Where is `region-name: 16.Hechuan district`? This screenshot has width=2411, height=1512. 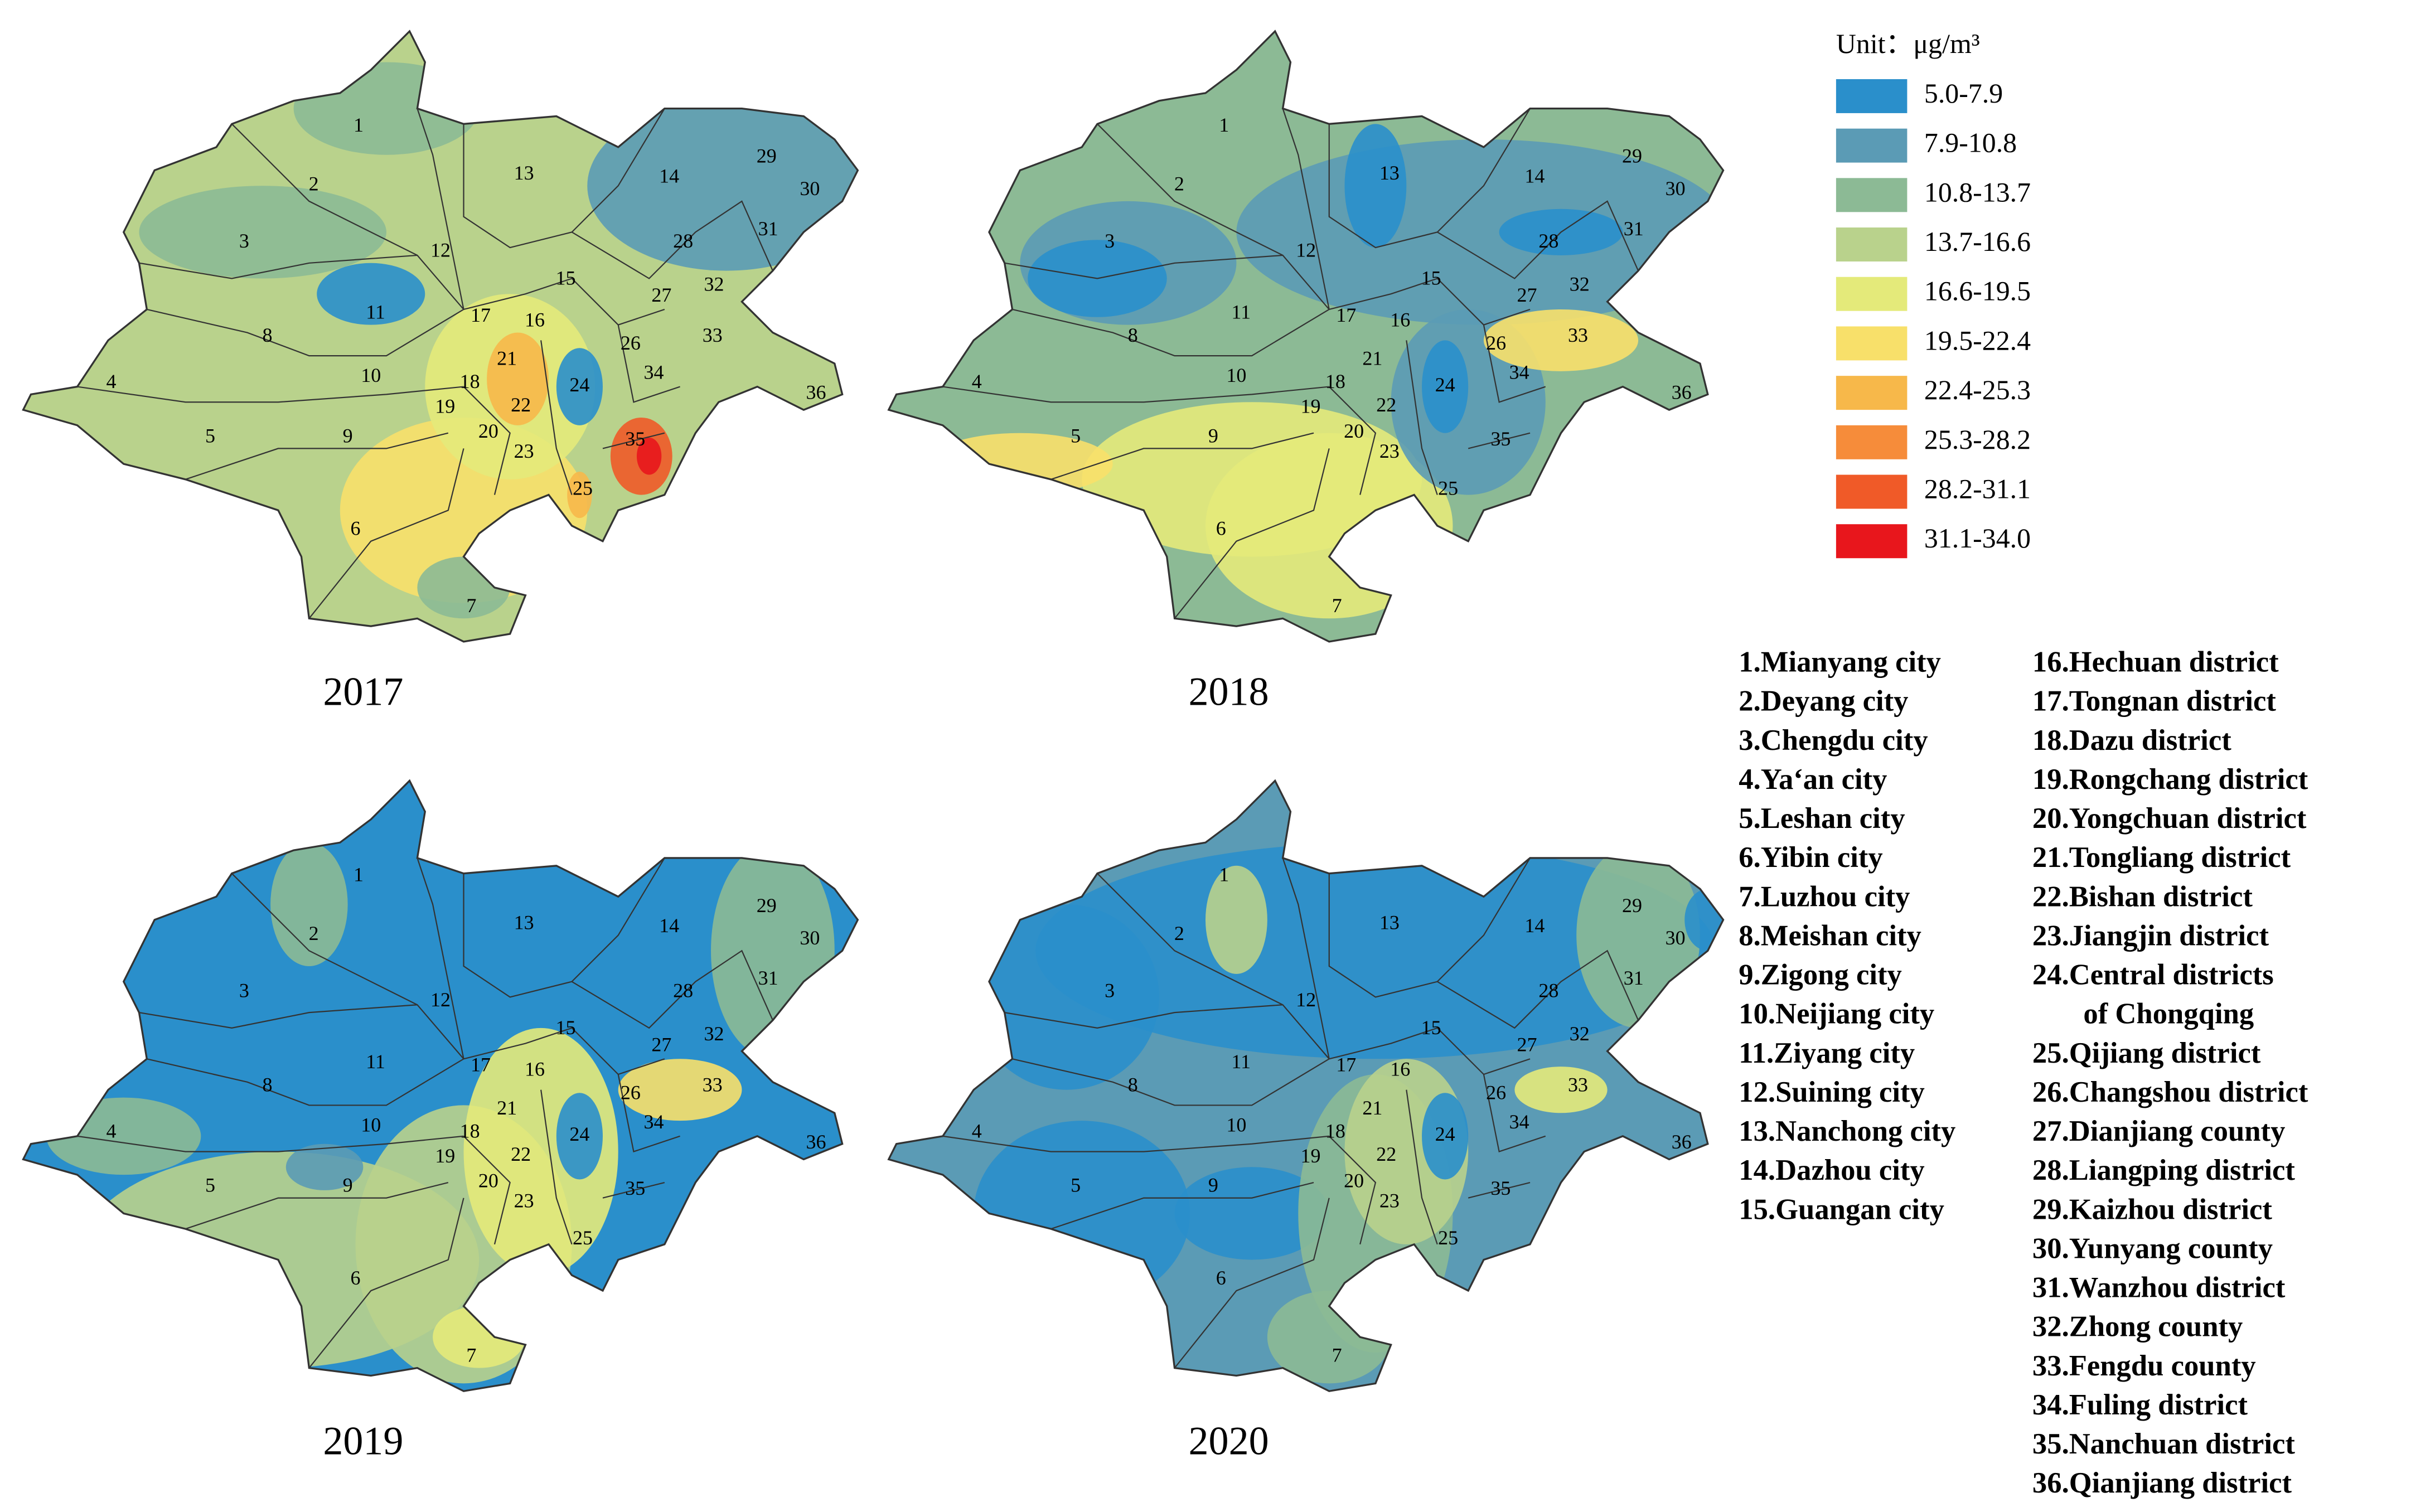 region-name: 16.Hechuan district is located at coordinates (2155, 662).